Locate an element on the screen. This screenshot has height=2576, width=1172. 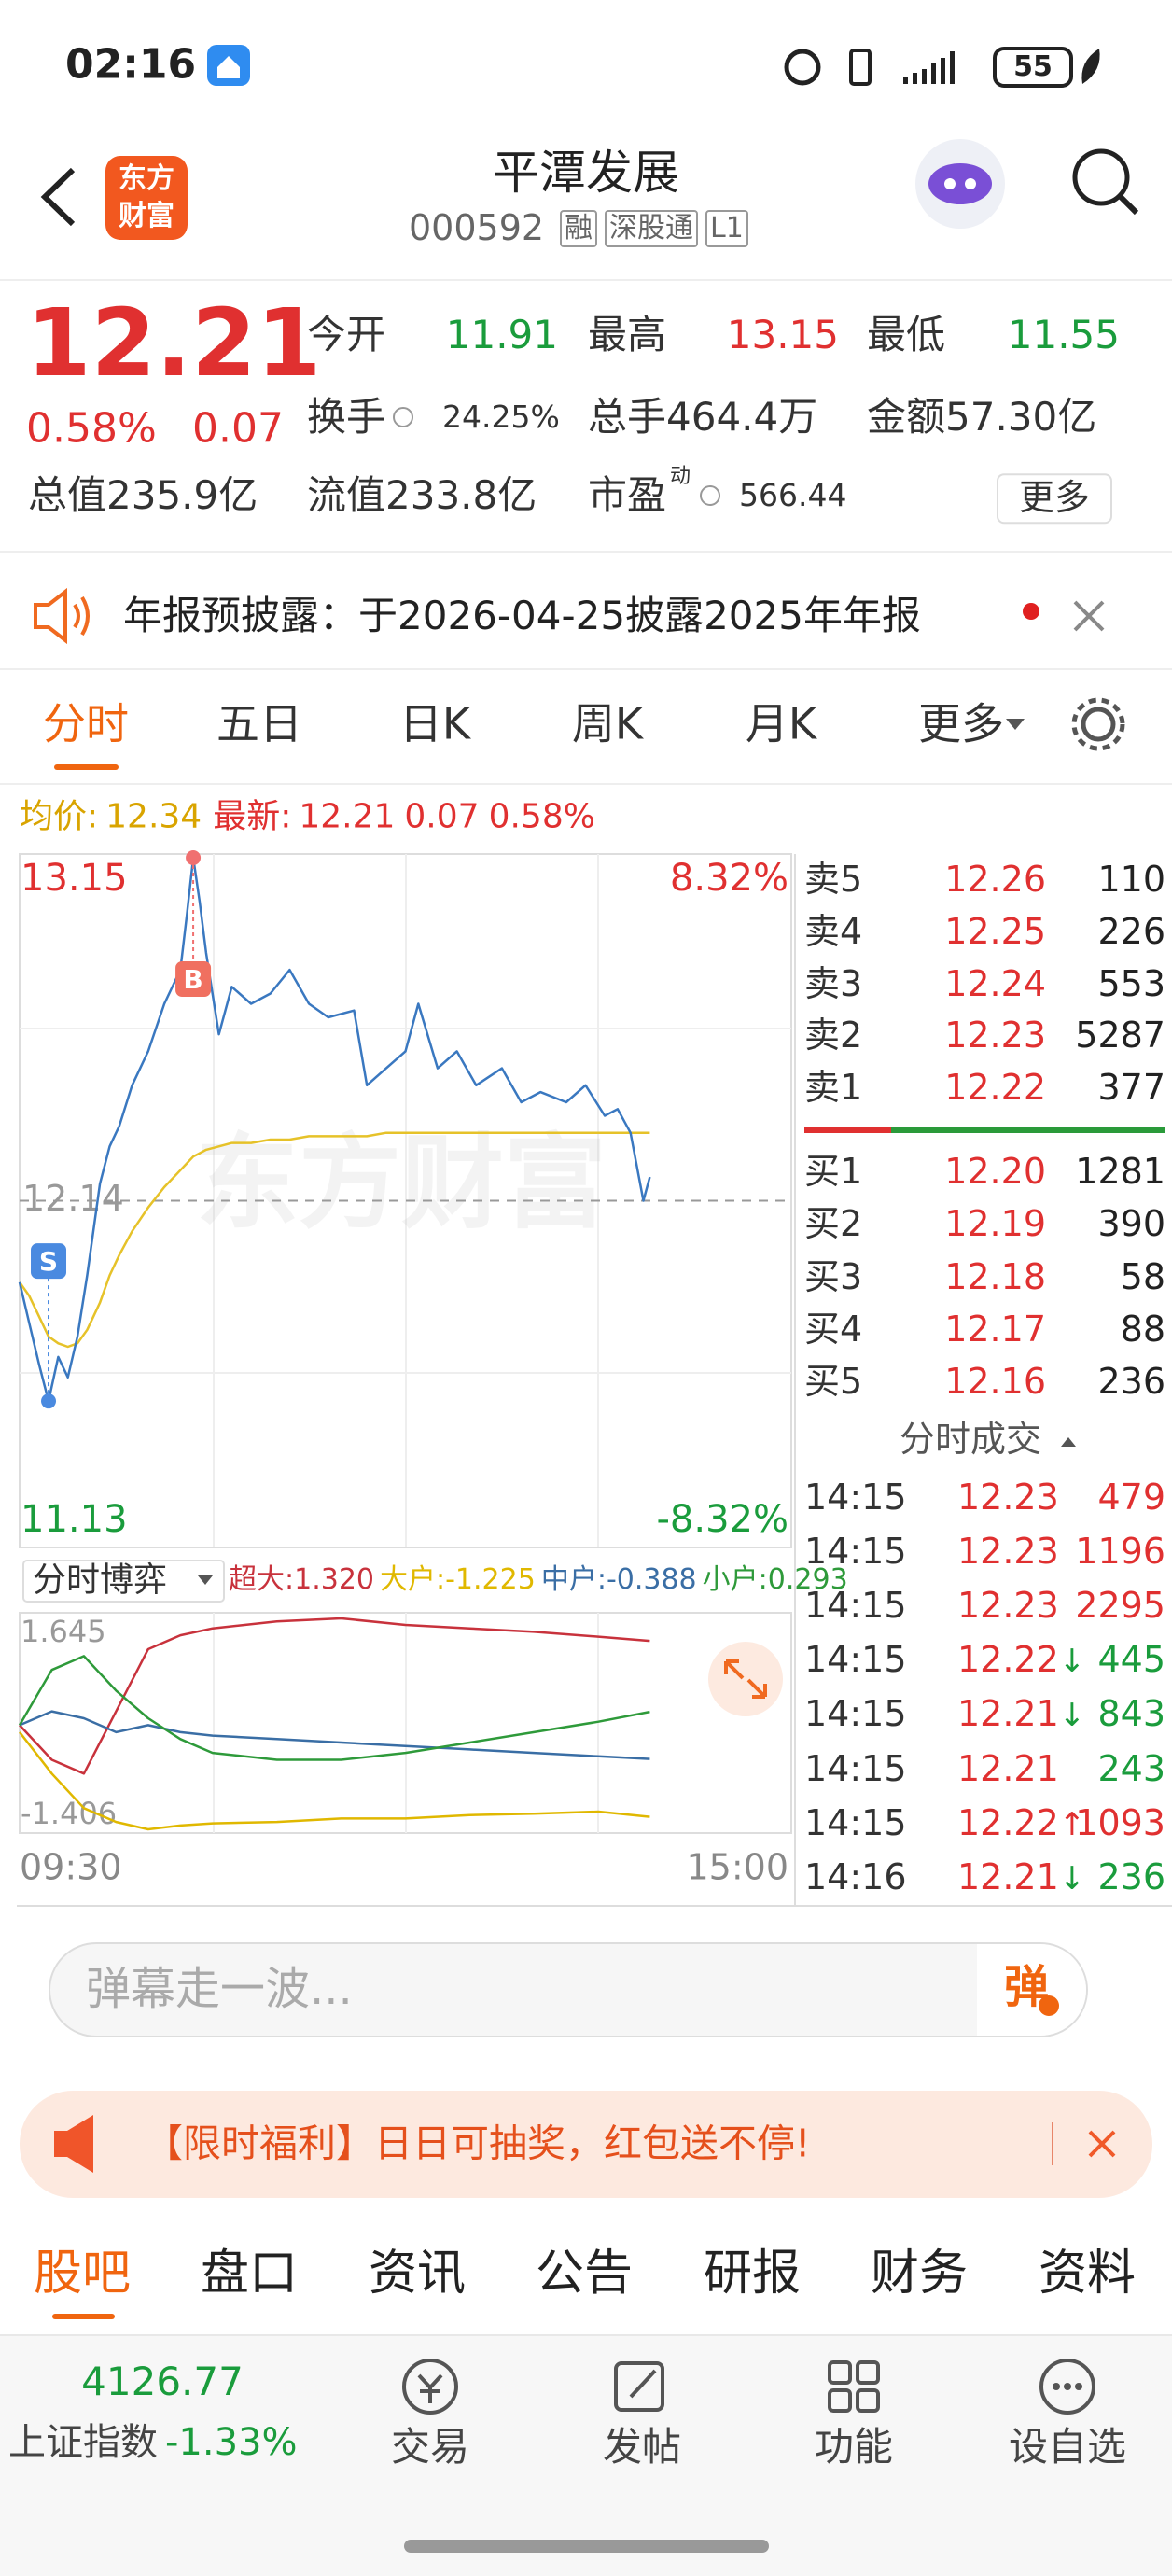
text: 0.07 is located at coordinates (442, 816).